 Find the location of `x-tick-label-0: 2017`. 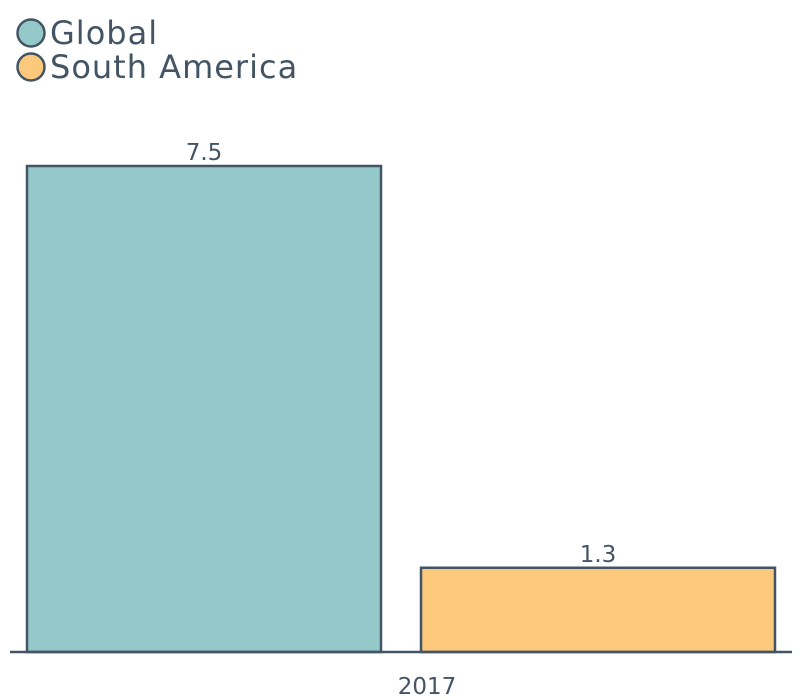

x-tick-label-0: 2017 is located at coordinates (427, 687).